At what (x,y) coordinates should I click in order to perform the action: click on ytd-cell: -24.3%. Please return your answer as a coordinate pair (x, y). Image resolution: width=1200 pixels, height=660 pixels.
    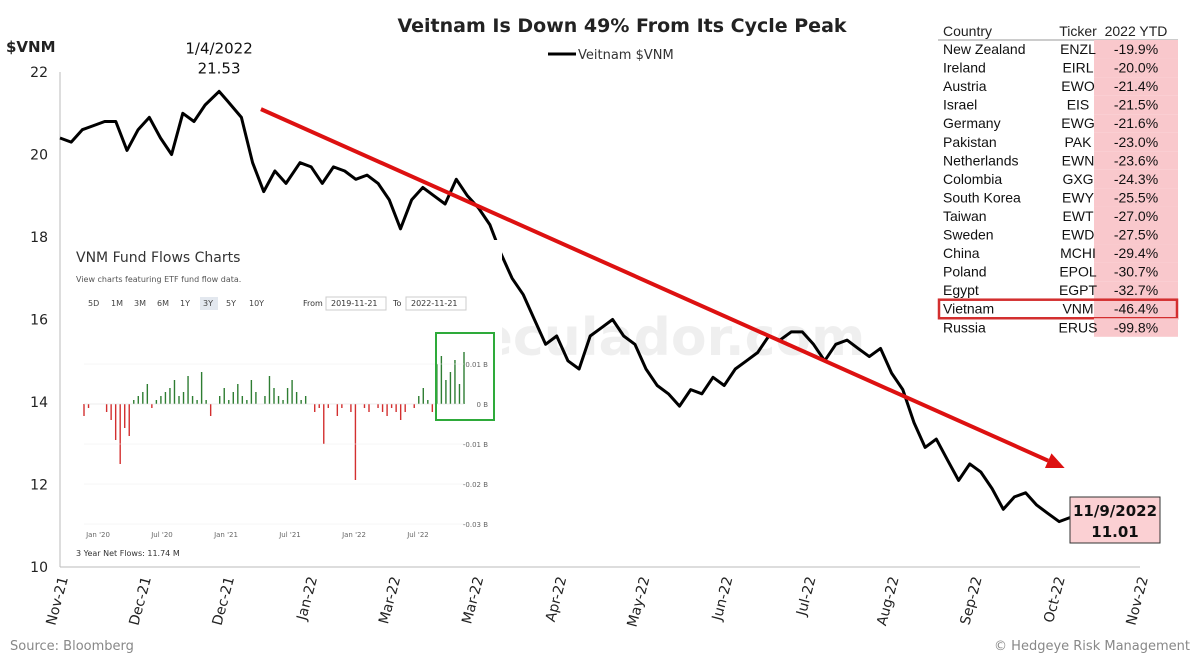
    Looking at the image, I should click on (1136, 179).